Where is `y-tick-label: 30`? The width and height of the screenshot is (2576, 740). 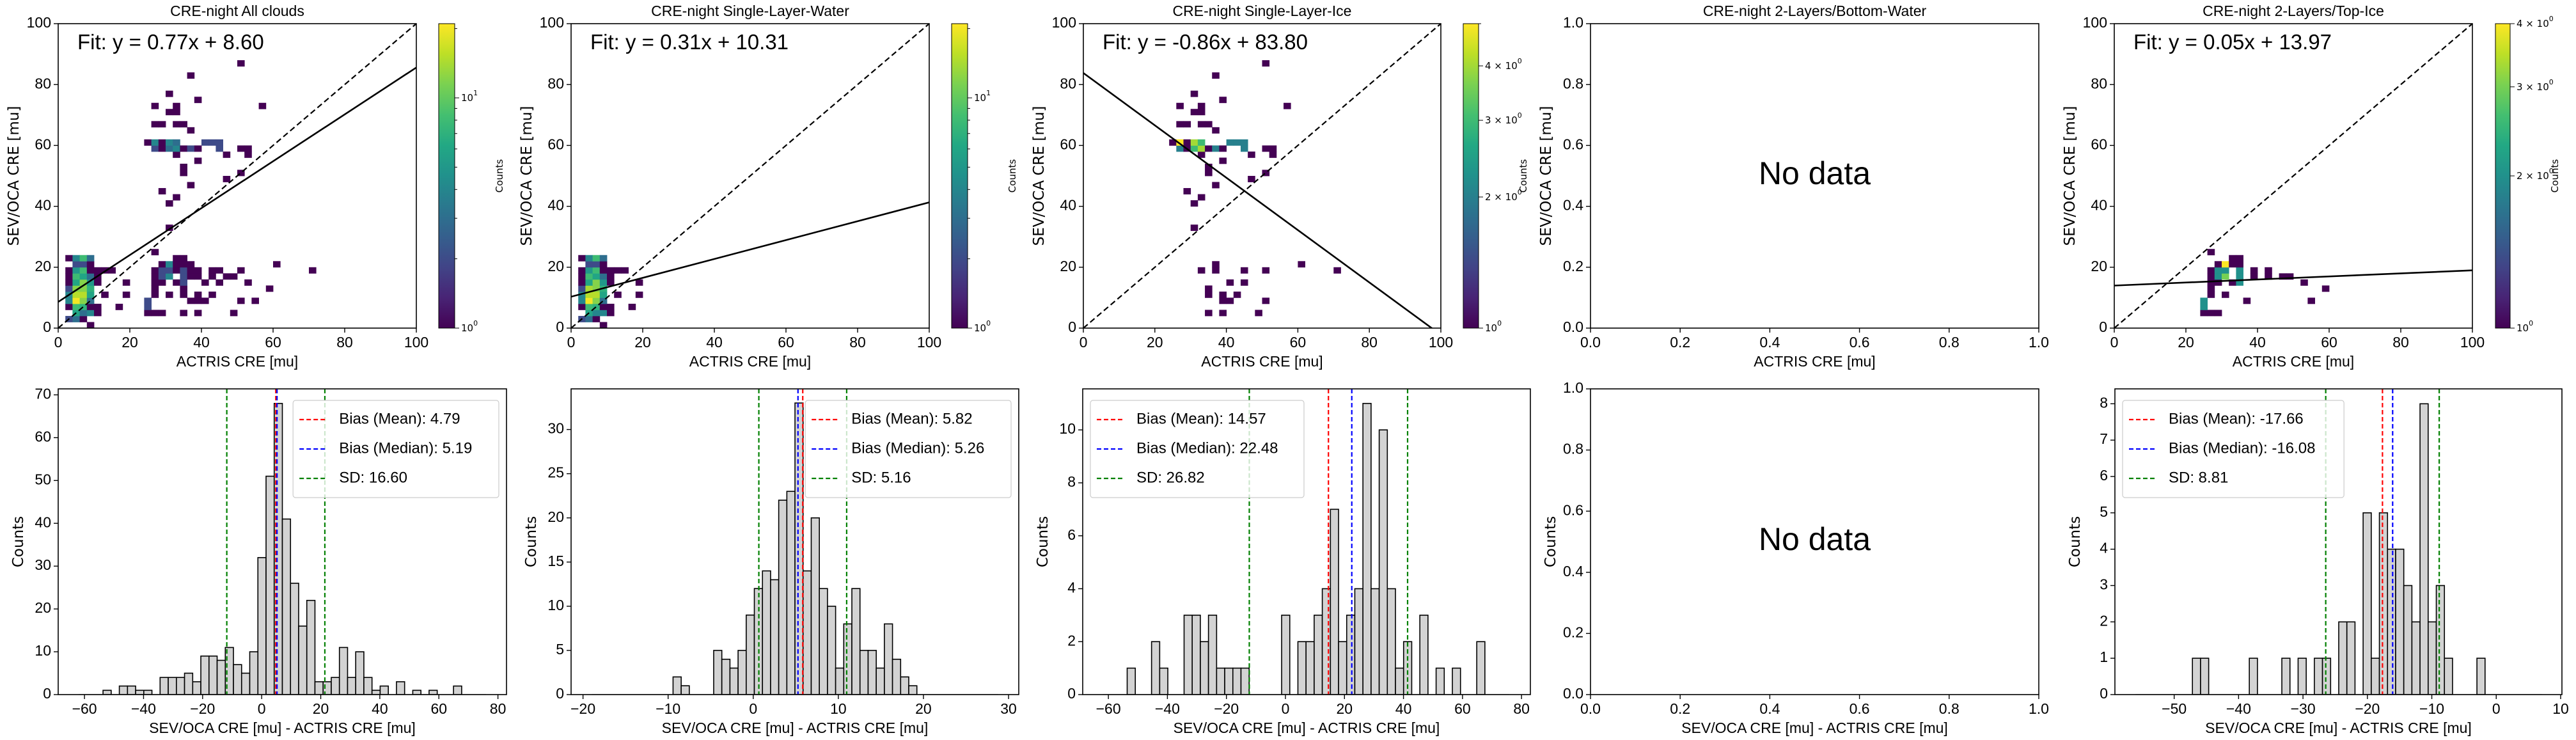 y-tick-label: 30 is located at coordinates (555, 428).